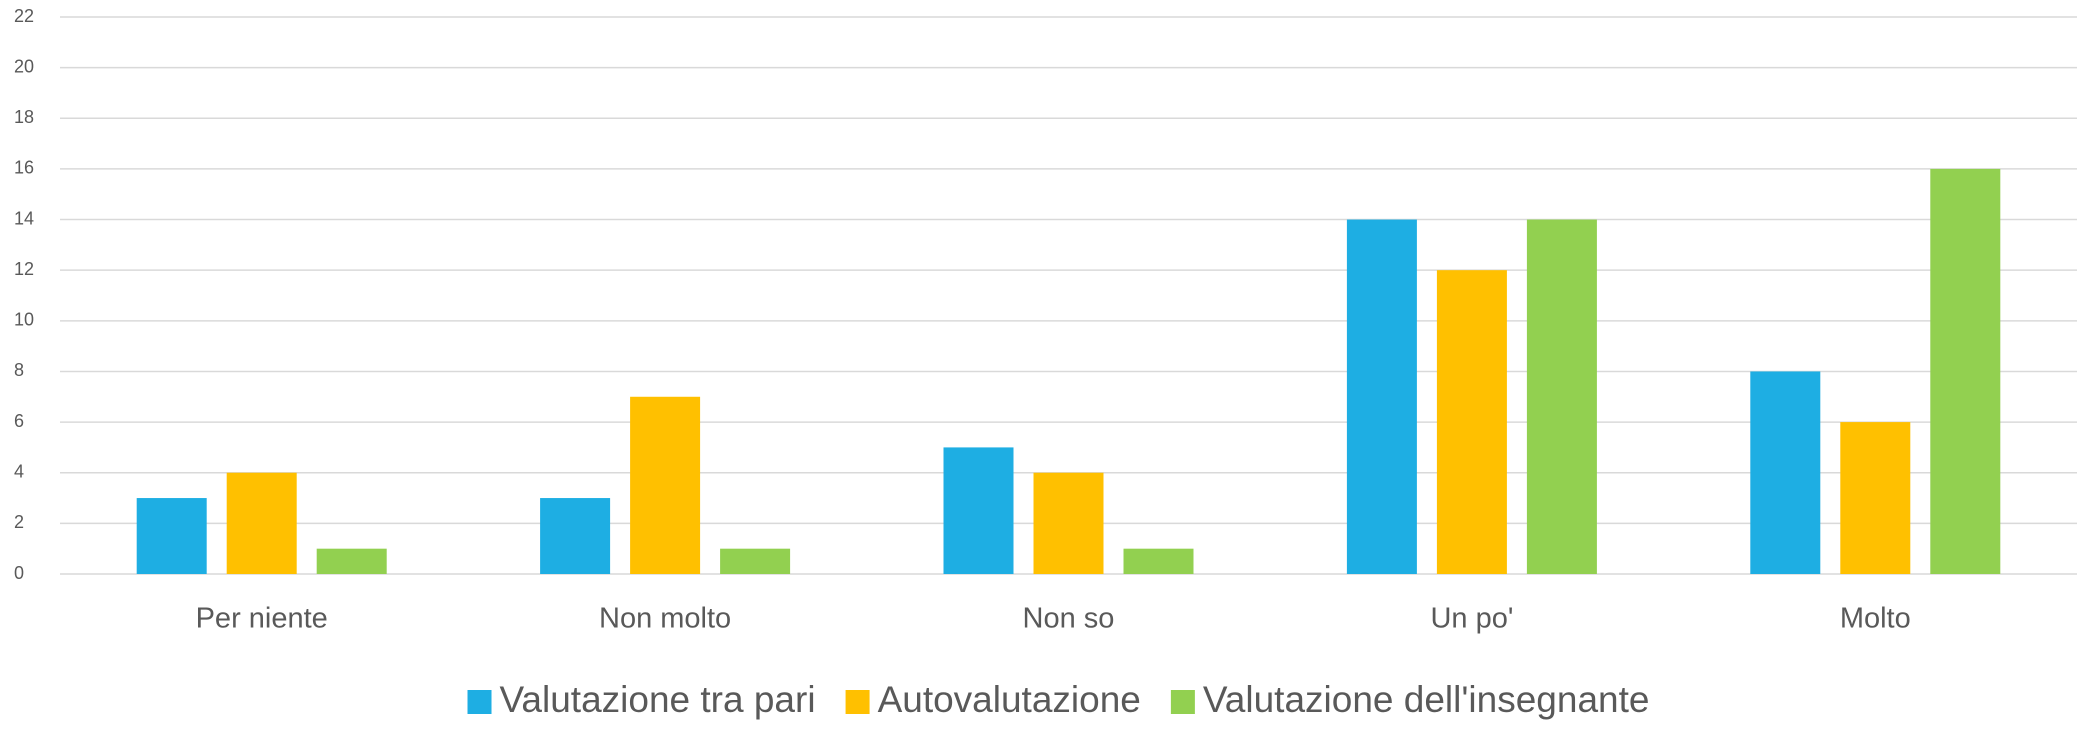 Image resolution: width=2077 pixels, height=730 pixels. What do you see at coordinates (1875, 619) in the screenshot?
I see `x-tick-label: Molto` at bounding box center [1875, 619].